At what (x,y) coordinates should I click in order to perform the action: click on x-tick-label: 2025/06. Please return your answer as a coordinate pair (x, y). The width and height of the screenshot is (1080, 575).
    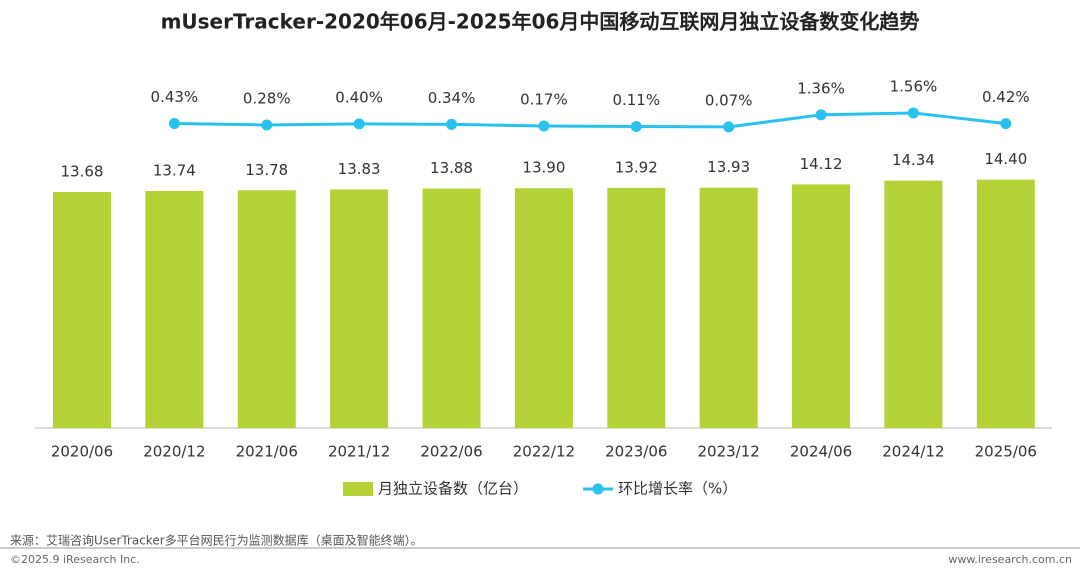
    Looking at the image, I should click on (1006, 452).